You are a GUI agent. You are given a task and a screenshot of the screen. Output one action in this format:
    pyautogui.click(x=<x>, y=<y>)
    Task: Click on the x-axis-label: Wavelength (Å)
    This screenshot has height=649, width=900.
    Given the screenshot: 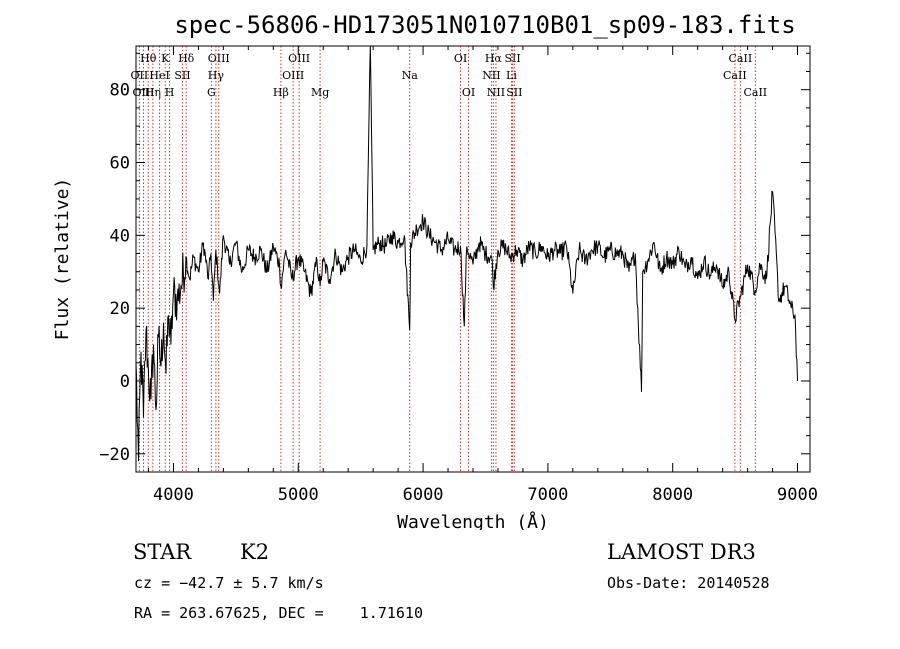 What is the action you would take?
    pyautogui.click(x=473, y=520)
    